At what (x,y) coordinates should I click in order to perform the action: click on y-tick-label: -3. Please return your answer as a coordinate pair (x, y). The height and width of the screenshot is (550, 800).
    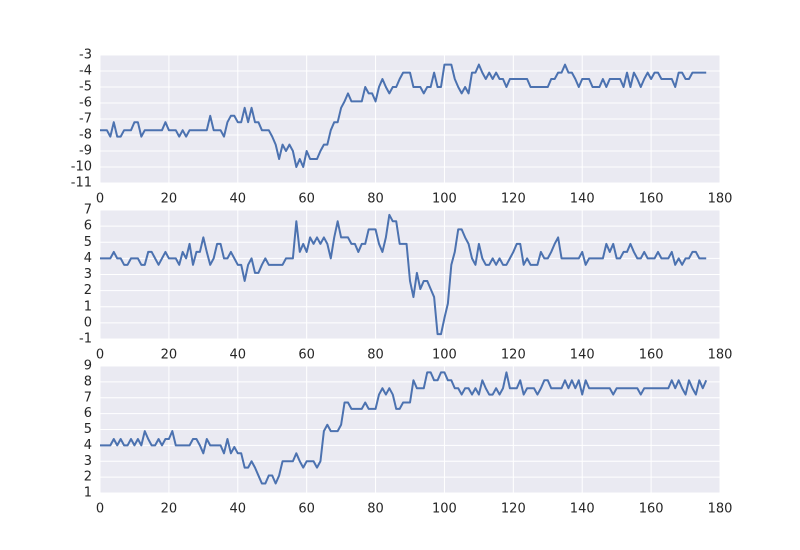
    Looking at the image, I should click on (85, 55).